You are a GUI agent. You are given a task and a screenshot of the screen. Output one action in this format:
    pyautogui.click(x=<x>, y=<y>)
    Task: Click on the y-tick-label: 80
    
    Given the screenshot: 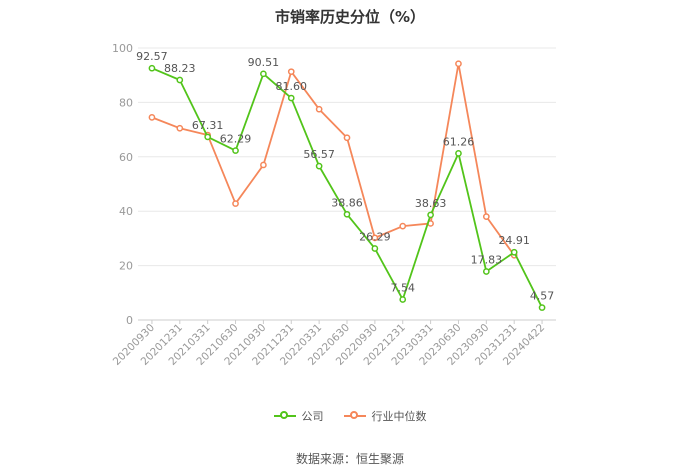 What is the action you would take?
    pyautogui.click(x=126, y=102)
    